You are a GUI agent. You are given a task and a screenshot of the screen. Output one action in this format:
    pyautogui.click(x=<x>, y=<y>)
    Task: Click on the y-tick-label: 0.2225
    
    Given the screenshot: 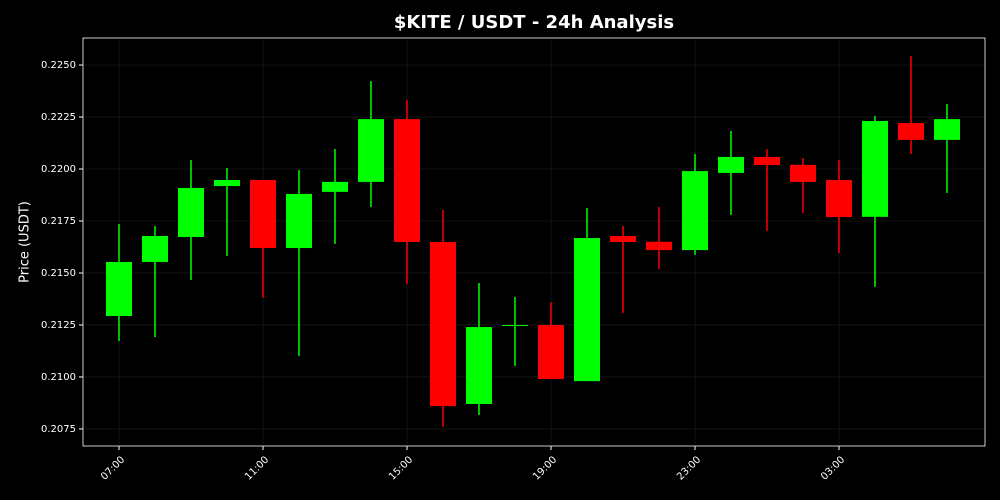 What is the action you would take?
    pyautogui.click(x=58, y=117)
    